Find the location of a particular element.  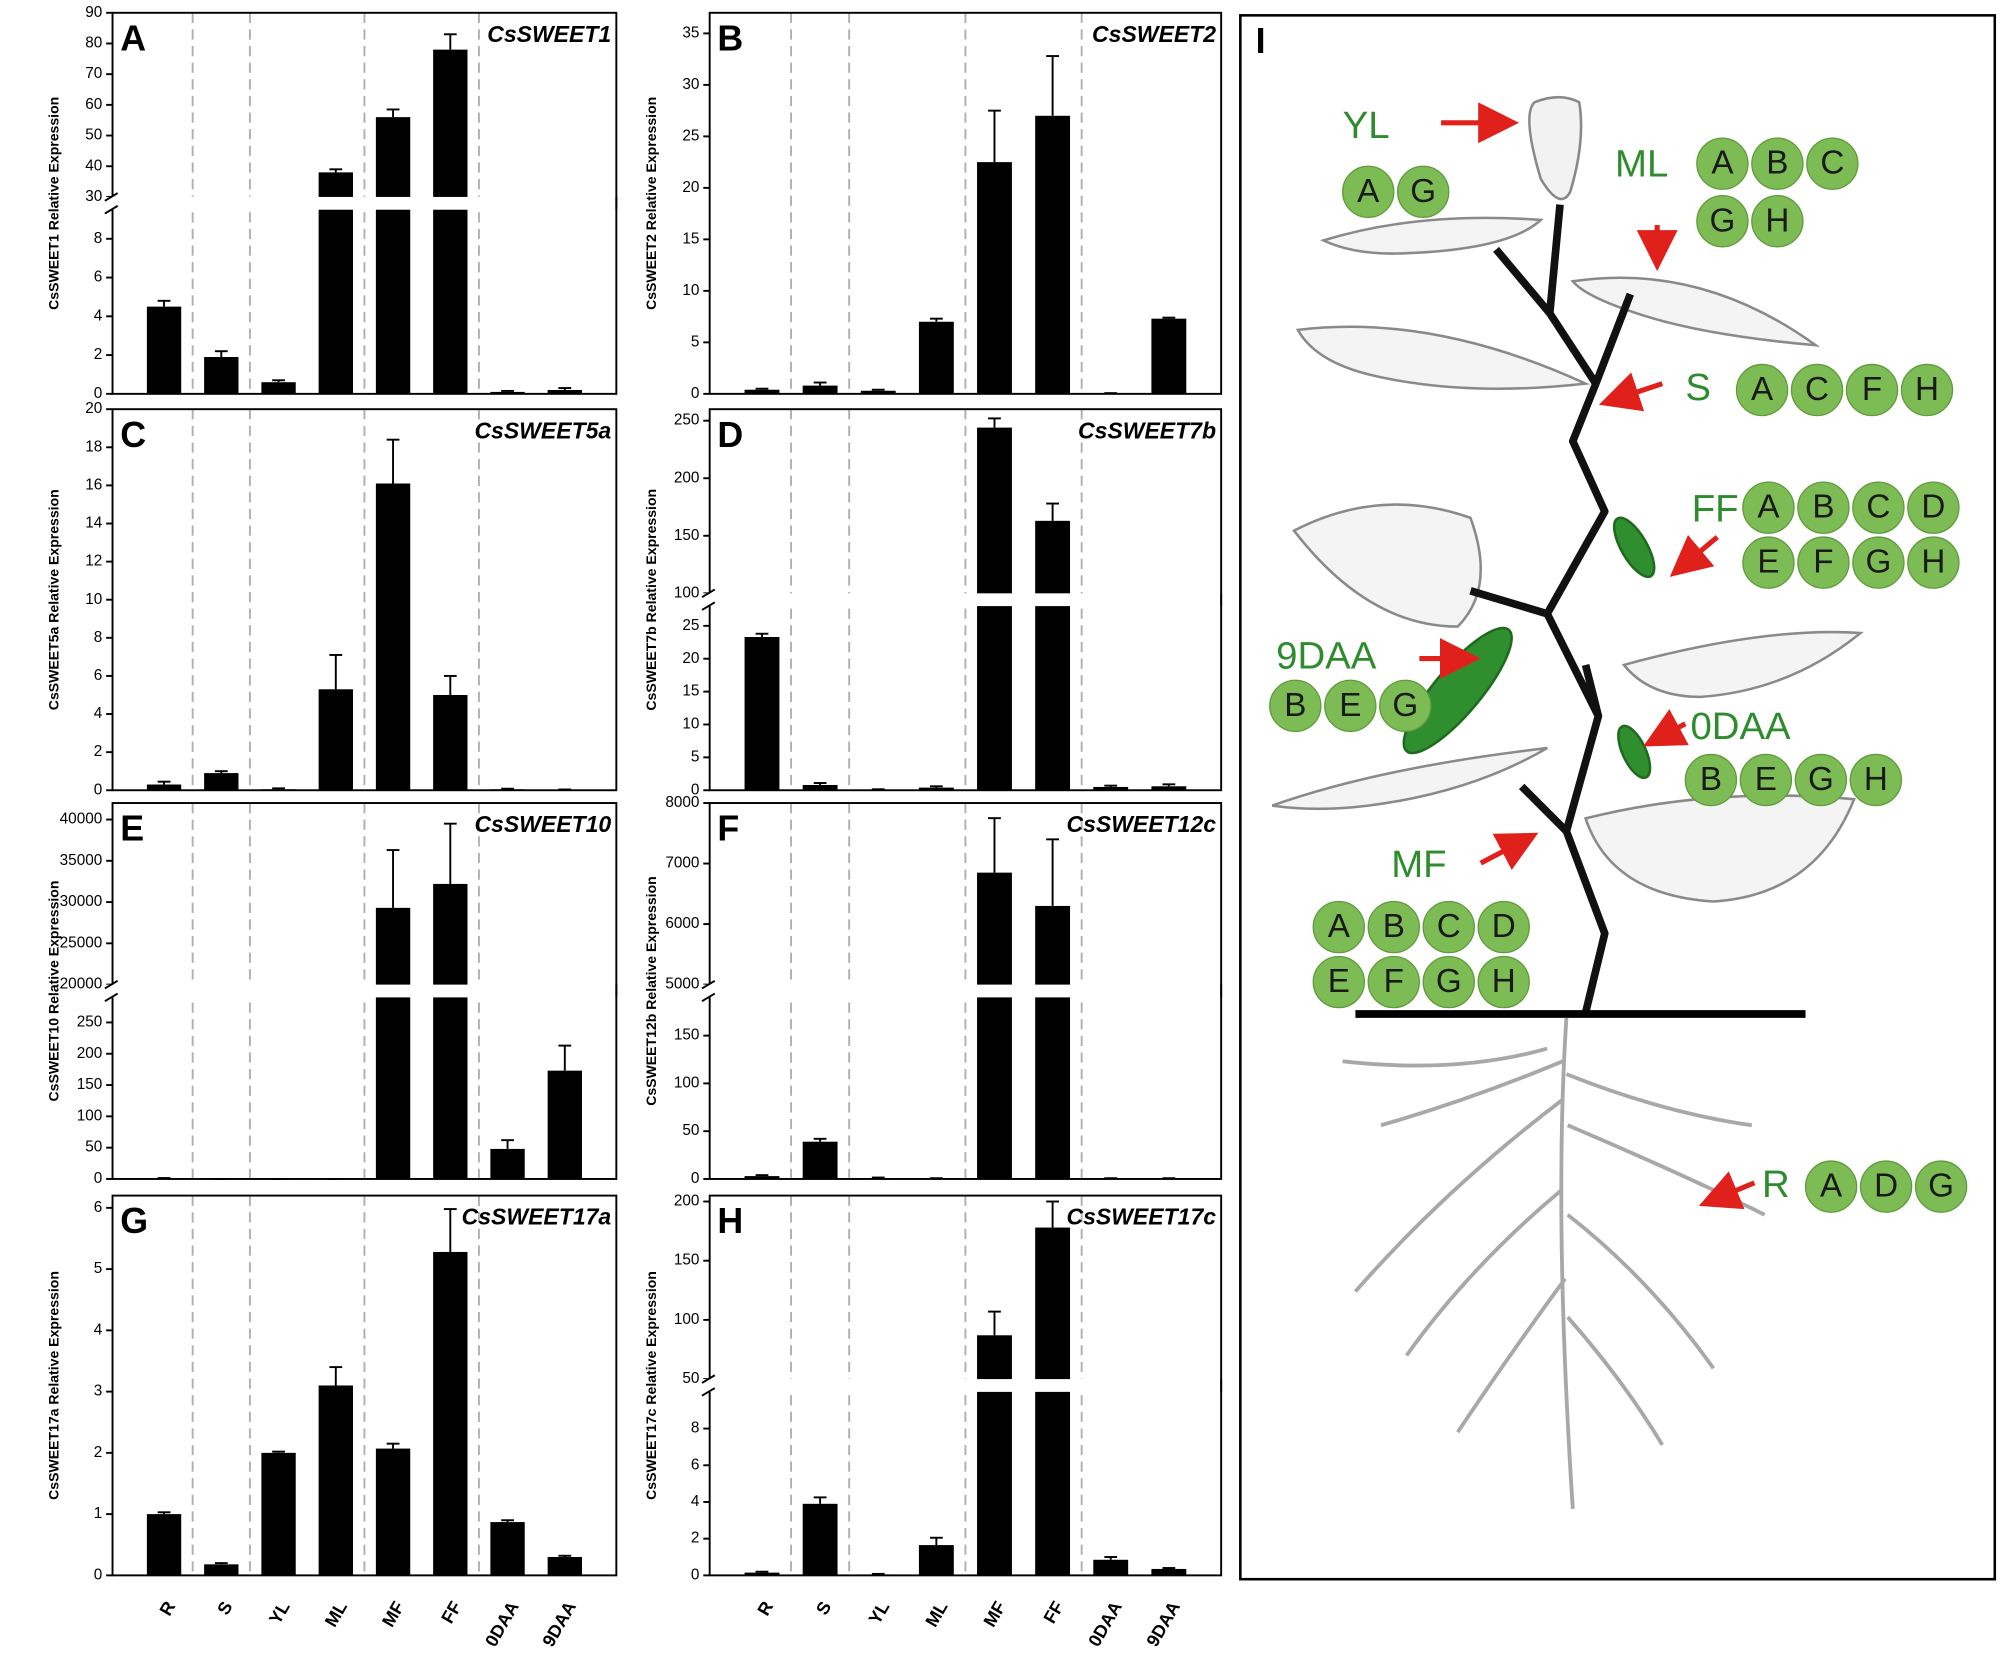

plot-frame is located at coordinates (965, 203).